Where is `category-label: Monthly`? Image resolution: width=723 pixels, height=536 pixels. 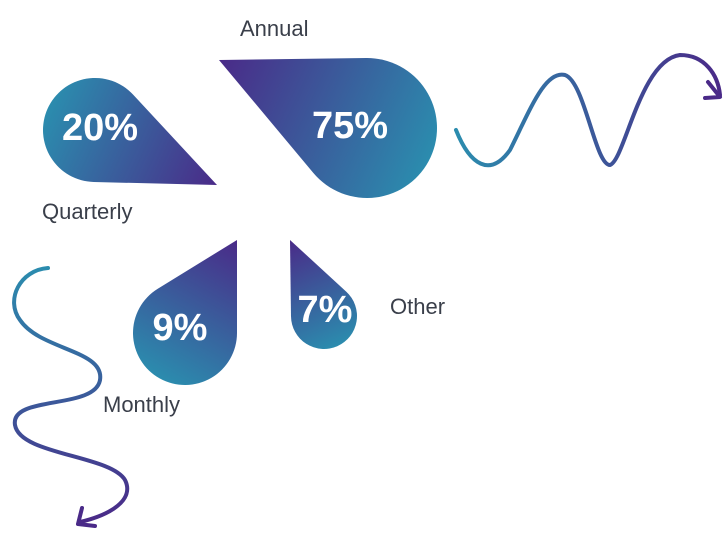
category-label: Monthly is located at coordinates (141, 404).